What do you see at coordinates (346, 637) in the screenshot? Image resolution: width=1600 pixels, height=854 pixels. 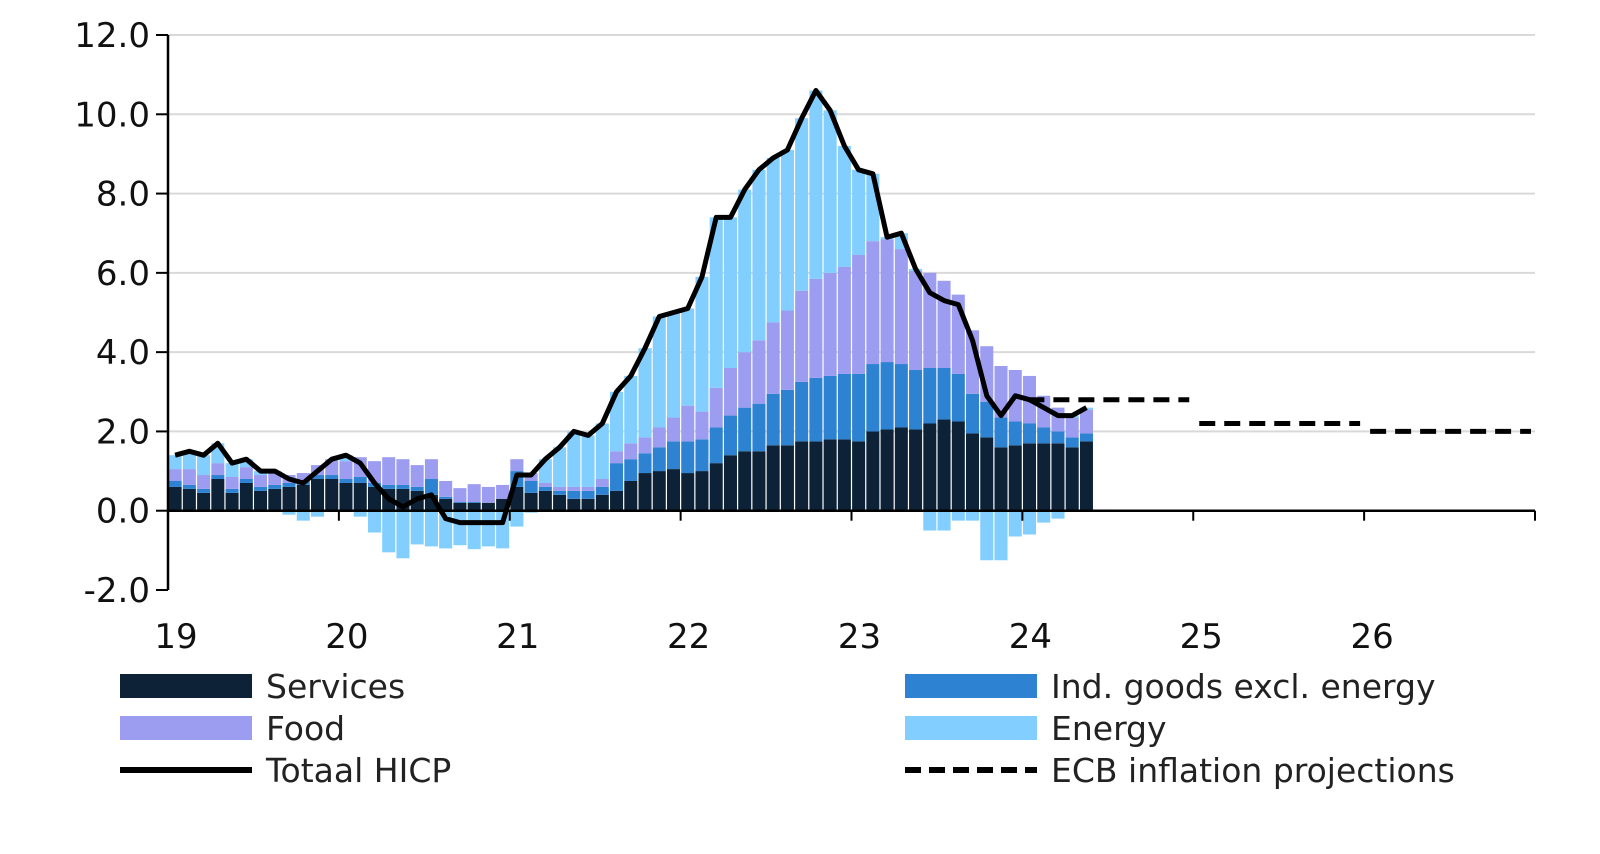 I see `x-tick-label: 20` at bounding box center [346, 637].